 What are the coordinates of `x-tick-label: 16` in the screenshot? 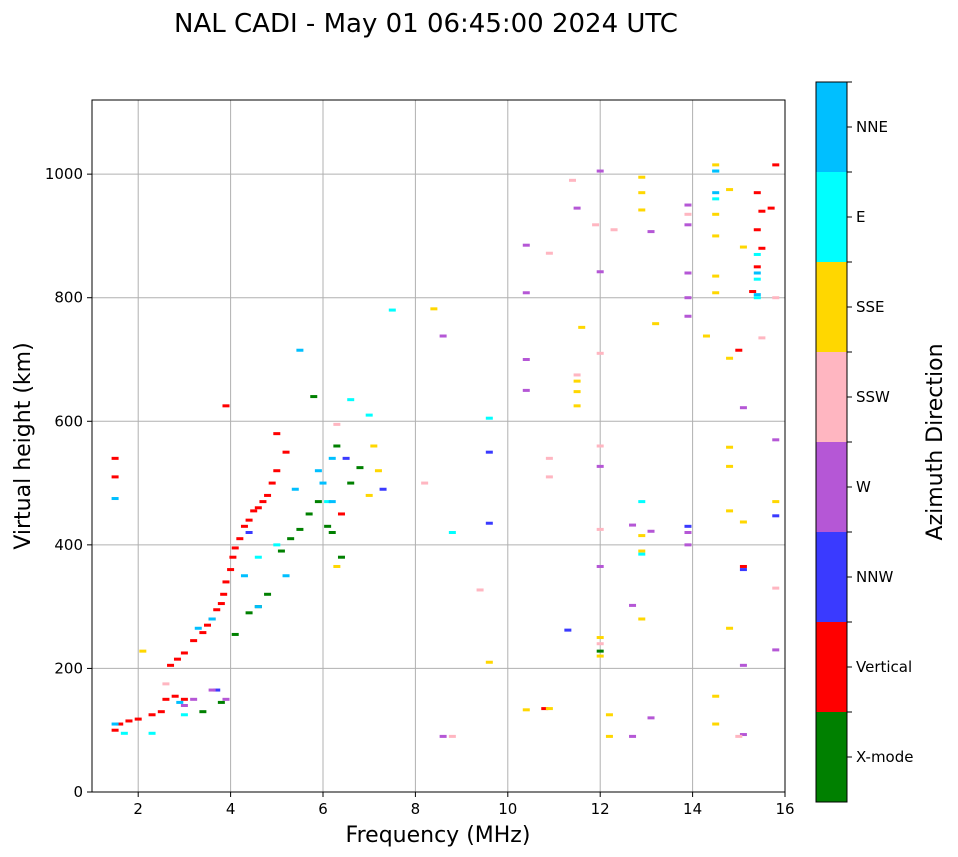 It's located at (784, 809).